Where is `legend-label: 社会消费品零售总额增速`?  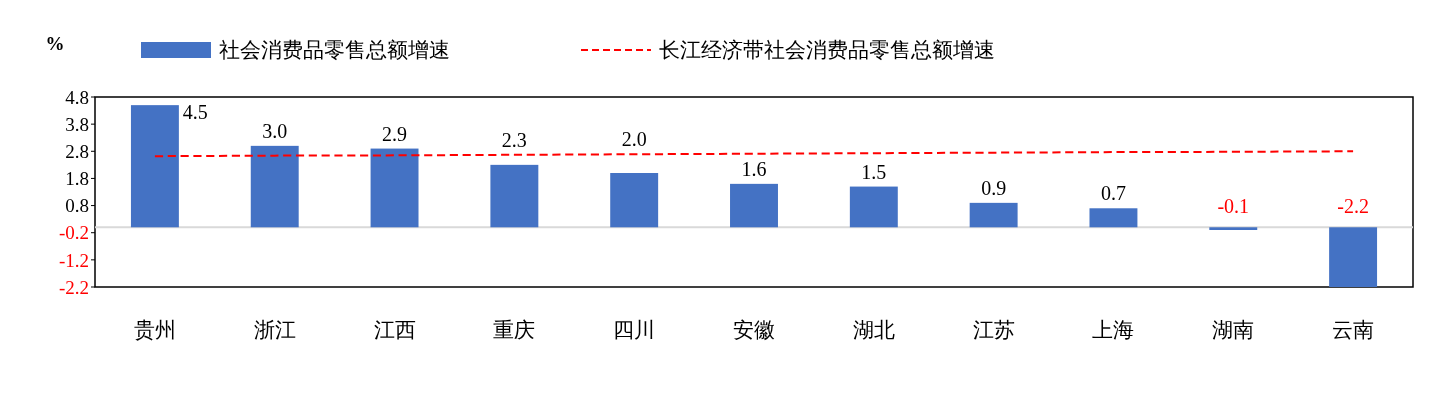
legend-label: 社会消费品零售总额增速 is located at coordinates (334, 50).